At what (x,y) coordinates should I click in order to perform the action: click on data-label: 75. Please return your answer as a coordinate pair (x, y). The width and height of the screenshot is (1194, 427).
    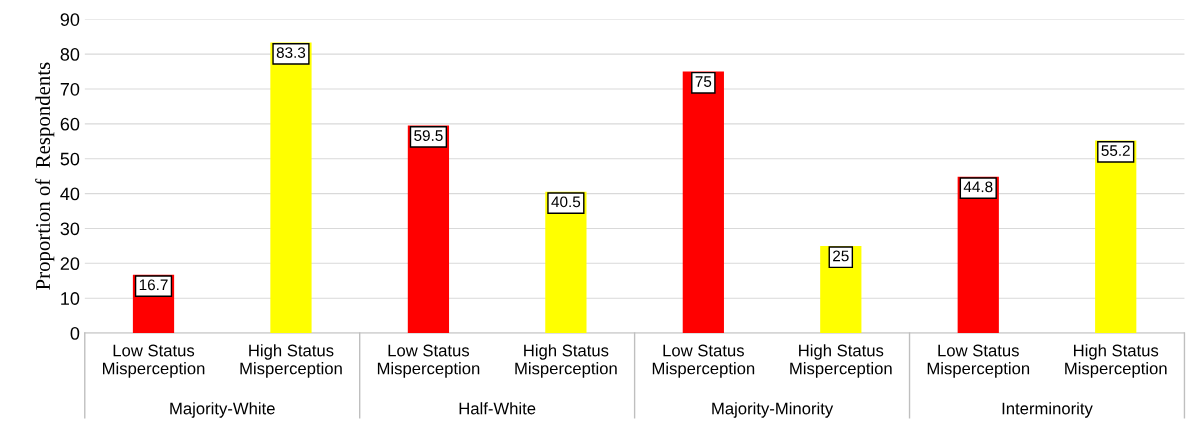
    Looking at the image, I should click on (703, 81).